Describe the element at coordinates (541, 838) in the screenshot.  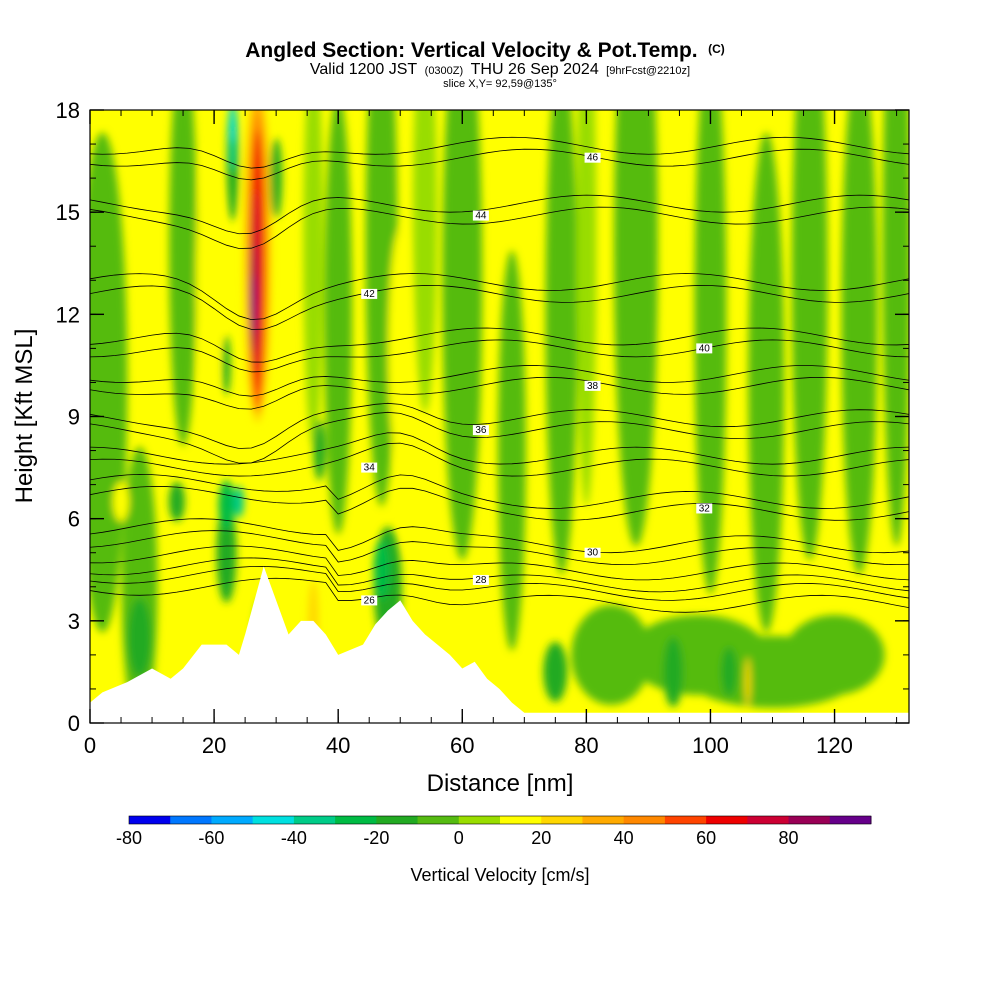
I see `colorbar-tick-label: 20` at that location.